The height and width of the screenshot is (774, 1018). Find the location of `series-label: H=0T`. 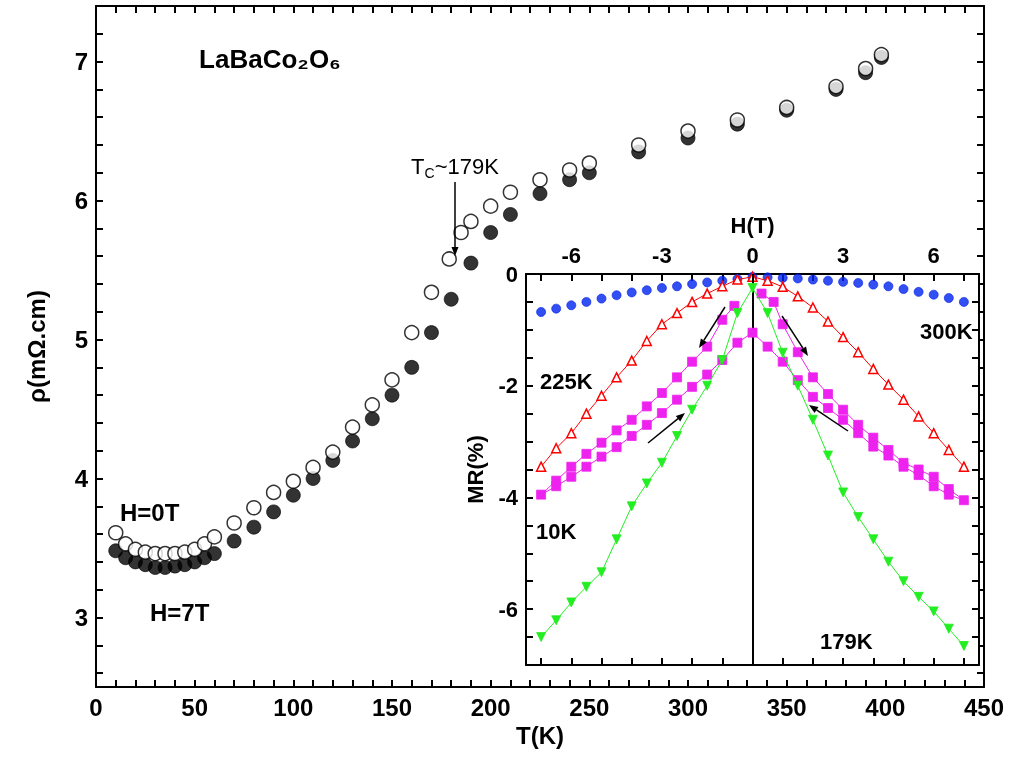

series-label: H=0T is located at coordinates (150, 512).